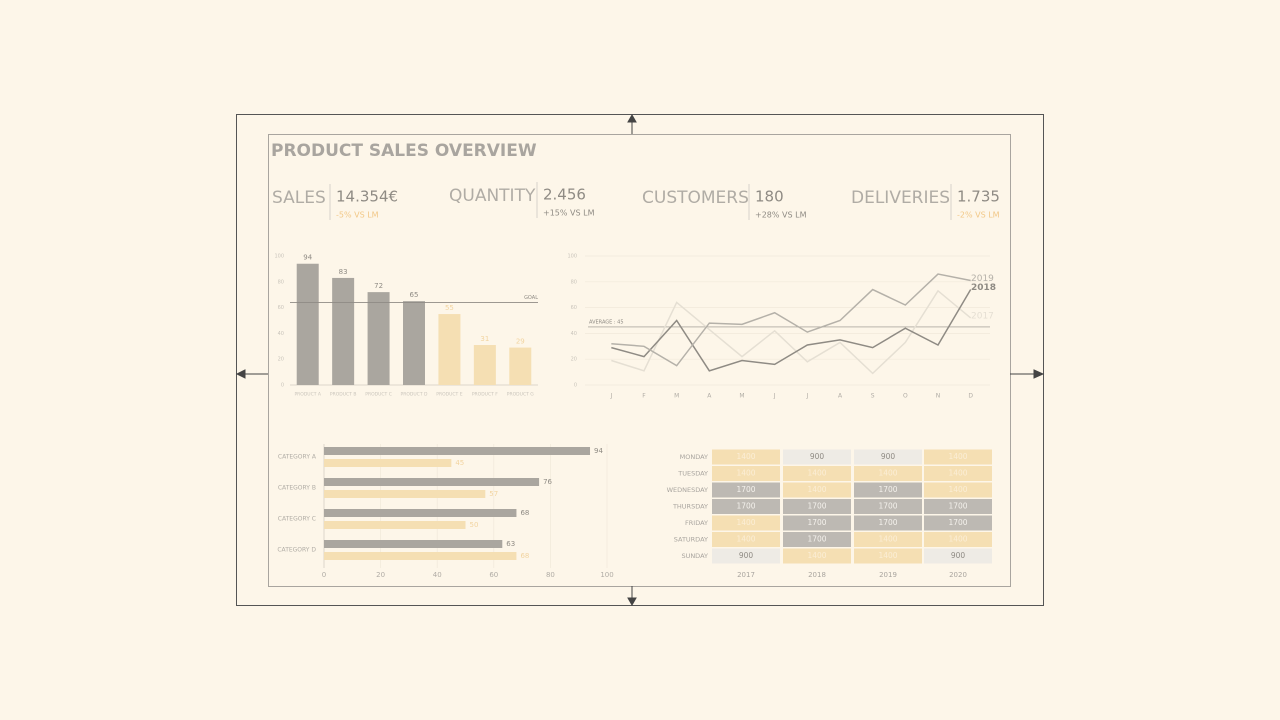 This screenshot has height=720, width=1280. Describe the element at coordinates (520, 395) in the screenshot. I see `x-tick-label: PRODUCT G` at that location.